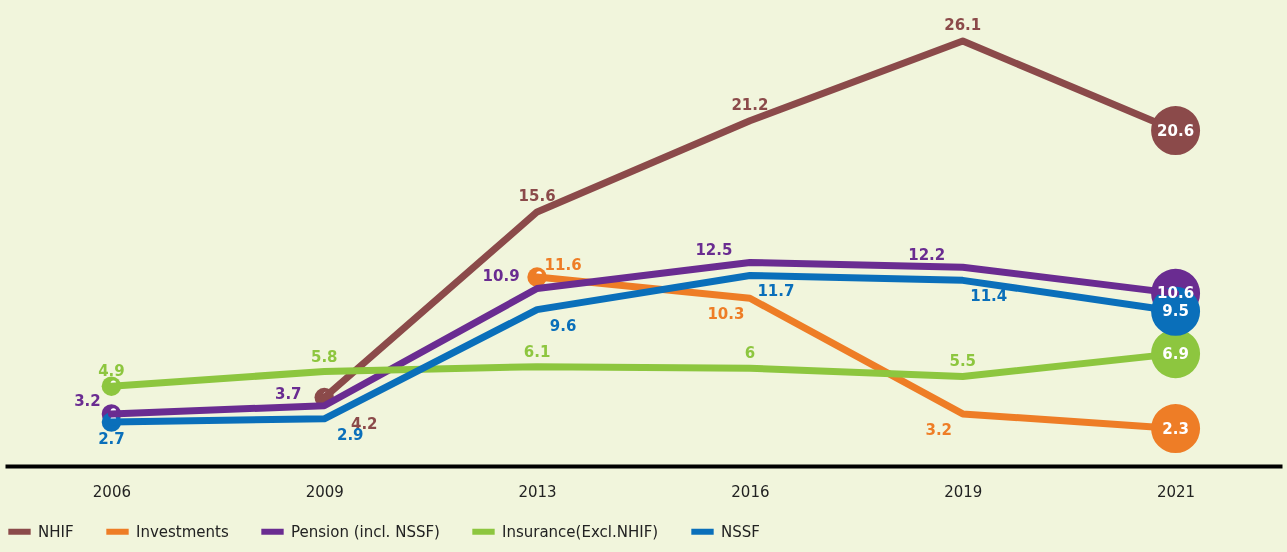 Image resolution: width=1287 pixels, height=552 pixels. What do you see at coordinates (740, 531) in the screenshot?
I see `legend-label: NSSF` at bounding box center [740, 531].